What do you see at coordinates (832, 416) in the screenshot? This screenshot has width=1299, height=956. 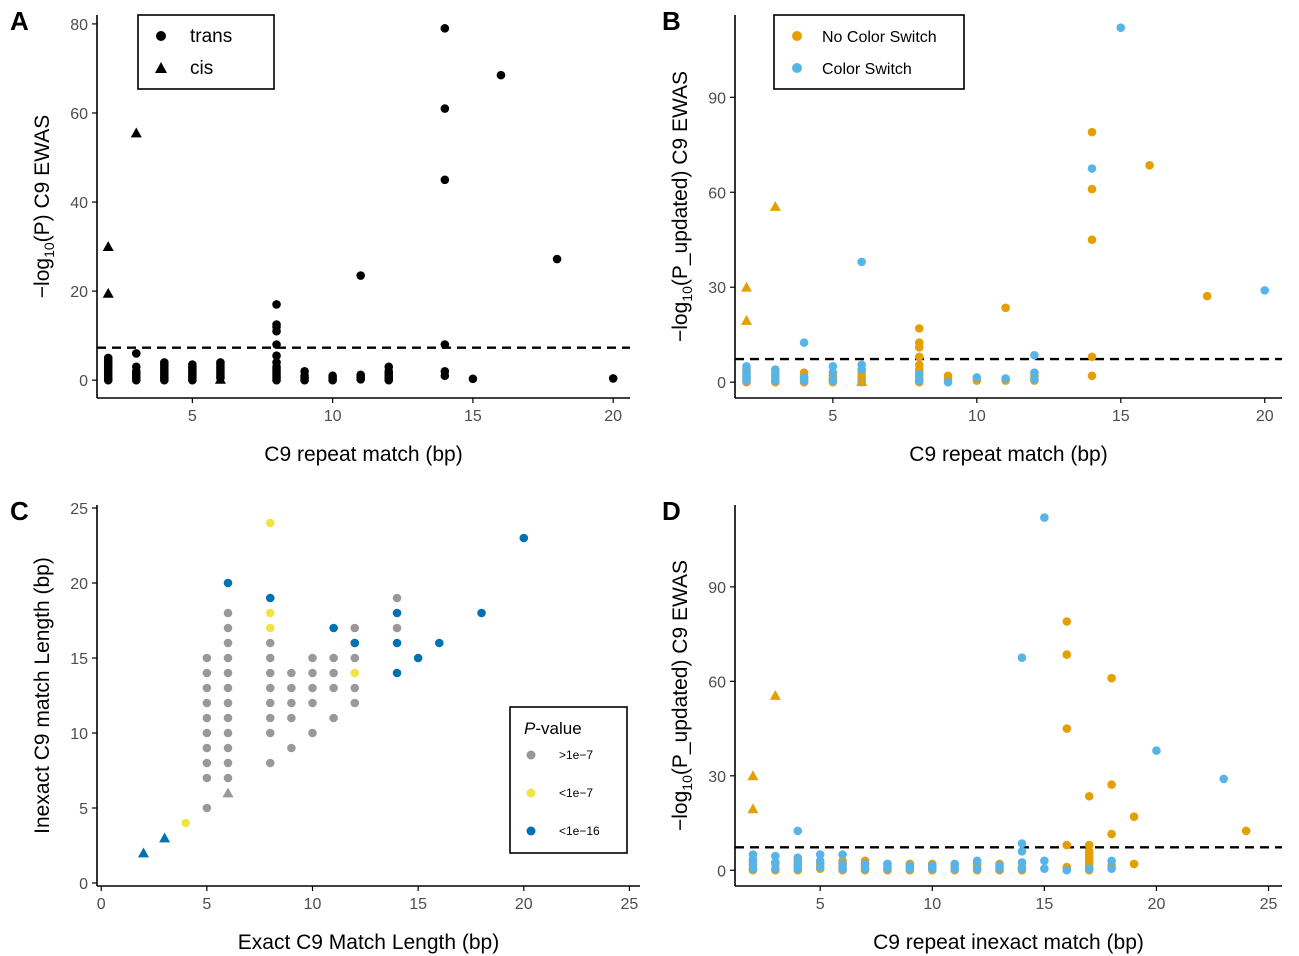 I see `x-tick-label: 5` at bounding box center [832, 416].